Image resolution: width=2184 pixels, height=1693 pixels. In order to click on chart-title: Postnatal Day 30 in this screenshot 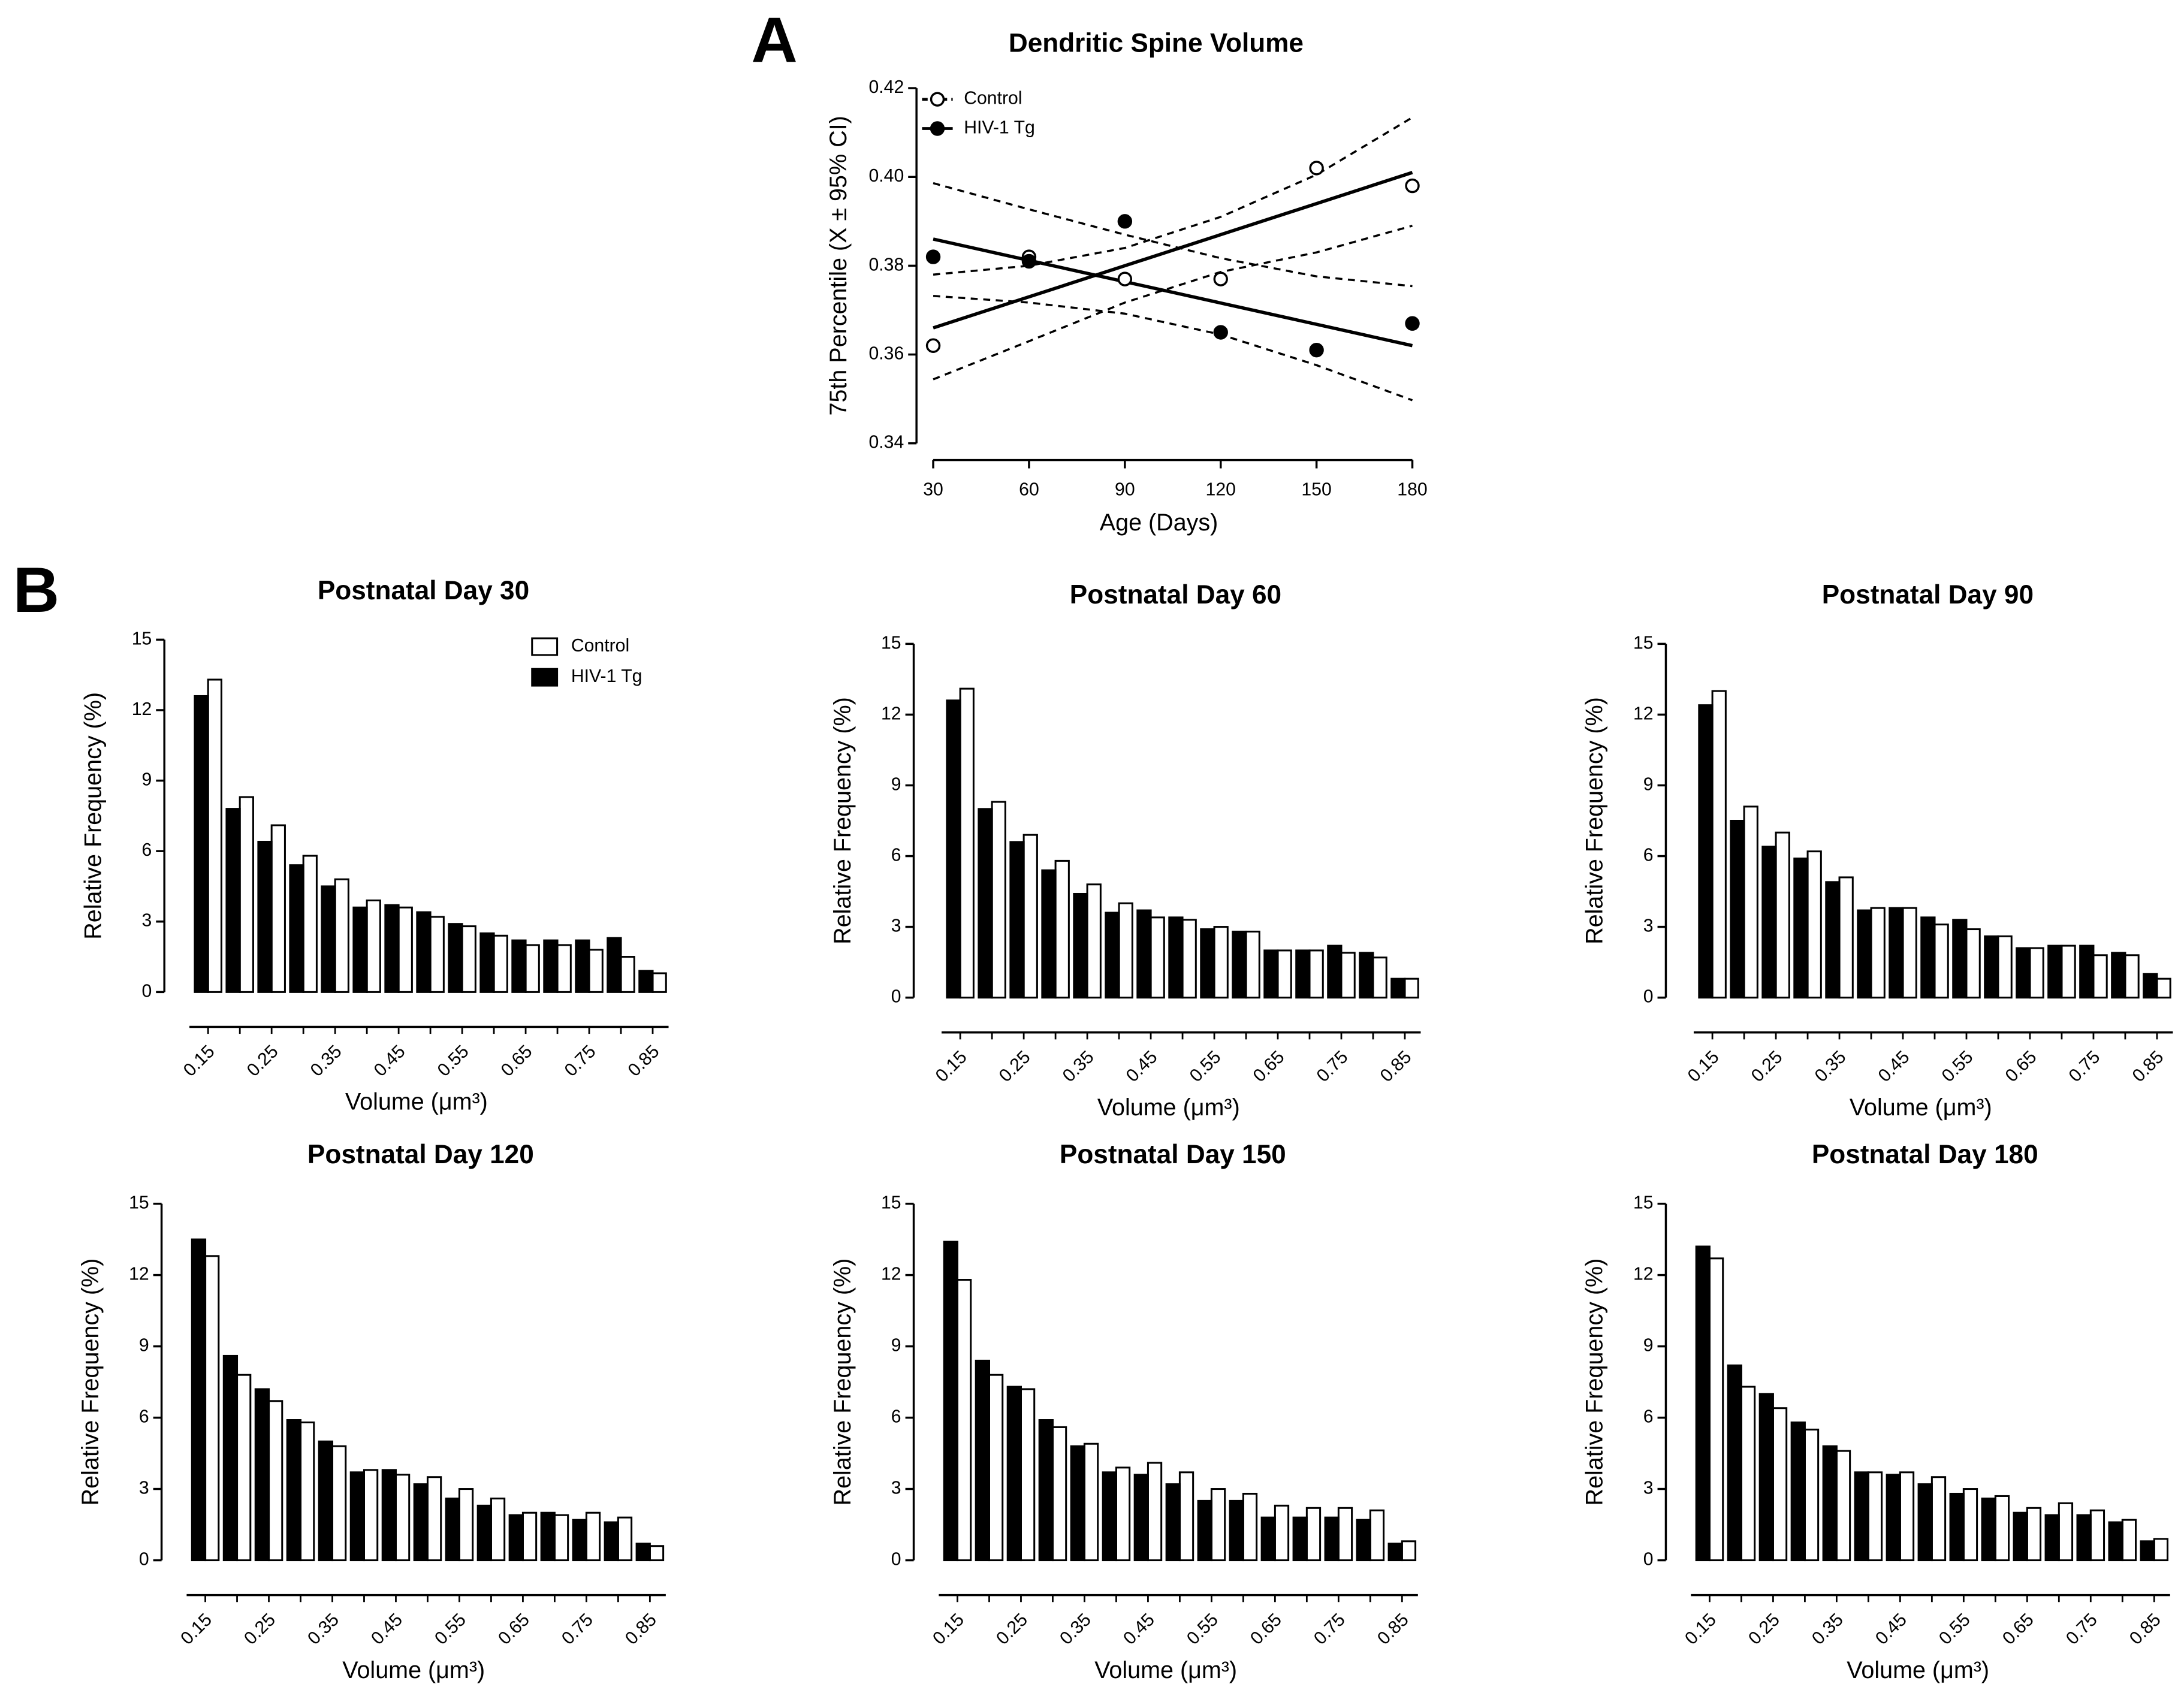, I will do `click(423, 590)`.